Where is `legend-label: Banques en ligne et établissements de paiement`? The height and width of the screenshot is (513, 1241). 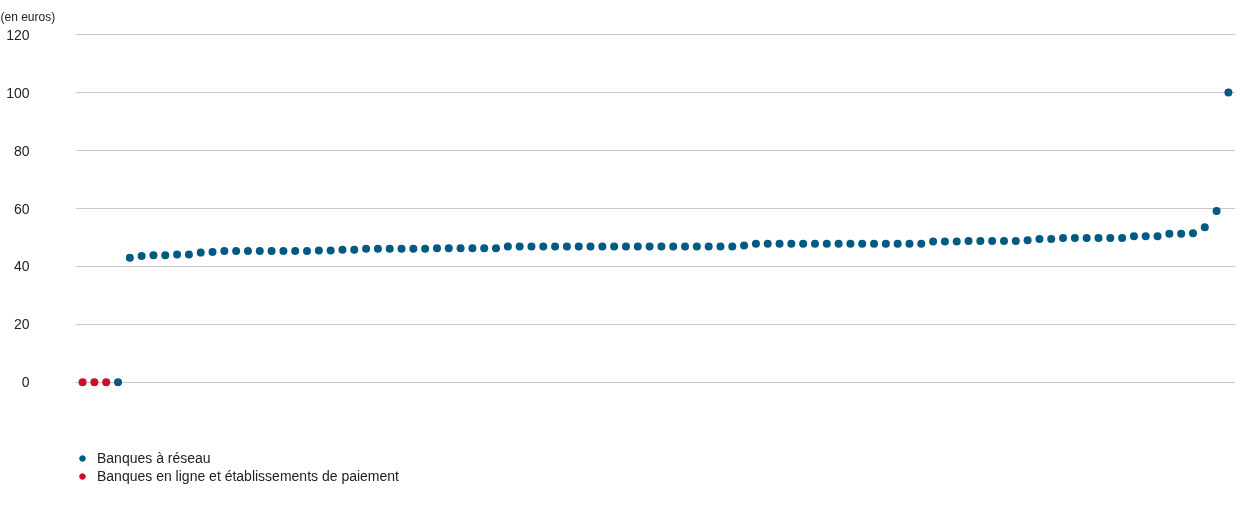
legend-label: Banques en ligne et établissements de paiement is located at coordinates (248, 476).